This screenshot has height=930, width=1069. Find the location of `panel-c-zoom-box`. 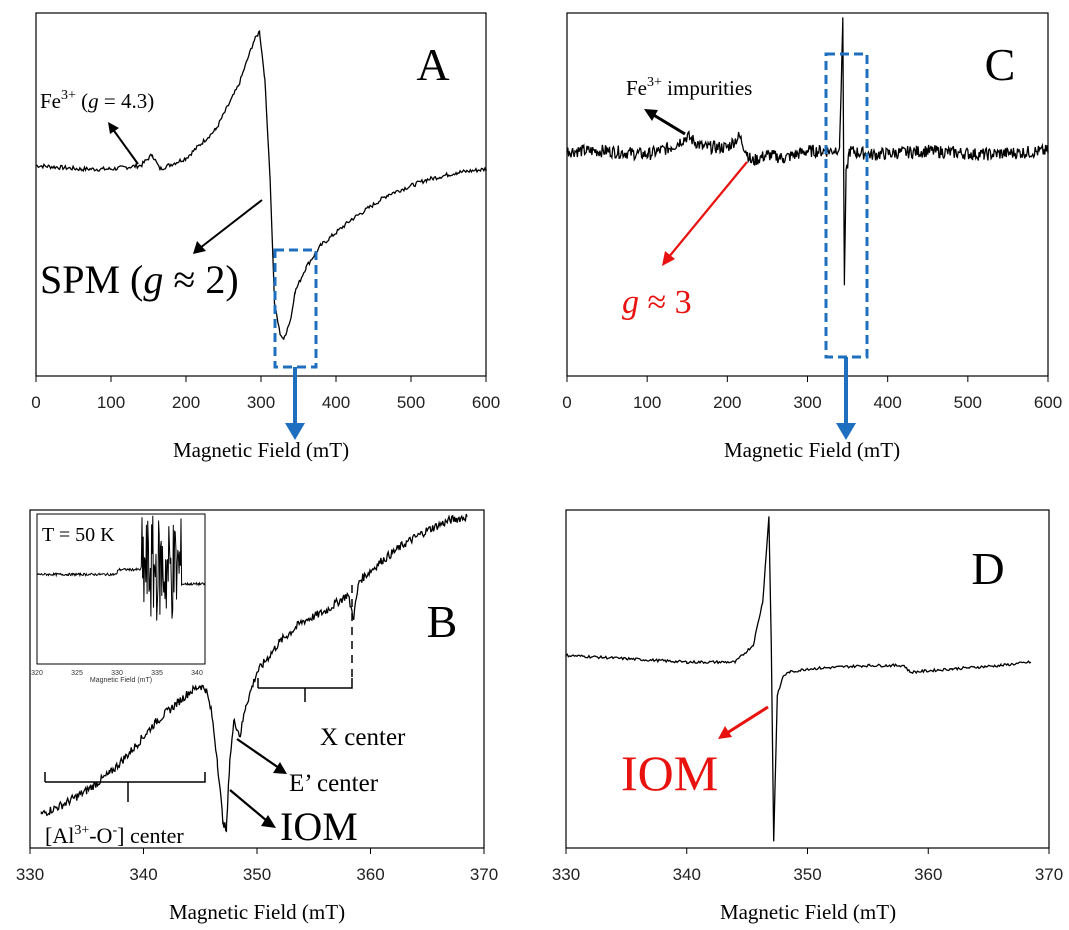

panel-c-zoom-box is located at coordinates (846, 205).